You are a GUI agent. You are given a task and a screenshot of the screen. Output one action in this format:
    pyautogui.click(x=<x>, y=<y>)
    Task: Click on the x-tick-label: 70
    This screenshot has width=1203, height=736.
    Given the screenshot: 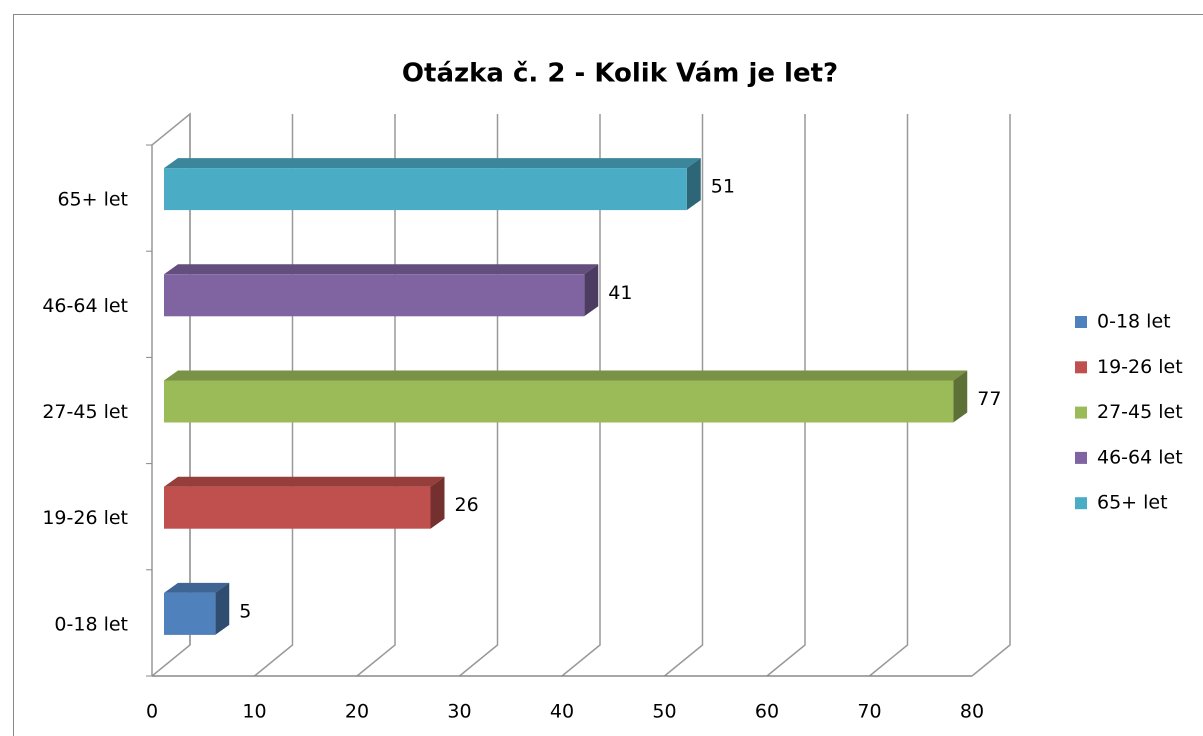 What is the action you would take?
    pyautogui.click(x=869, y=712)
    